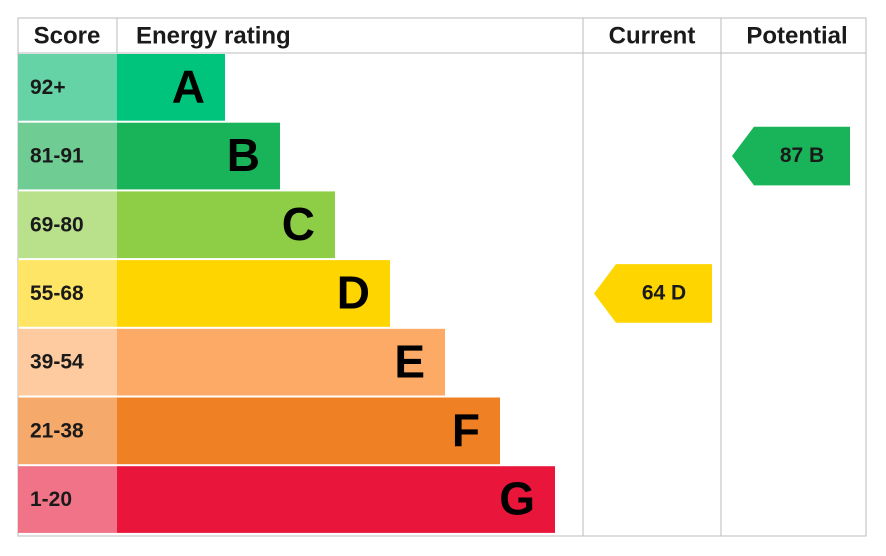  I want to click on band-score: 55-68, so click(57, 293).